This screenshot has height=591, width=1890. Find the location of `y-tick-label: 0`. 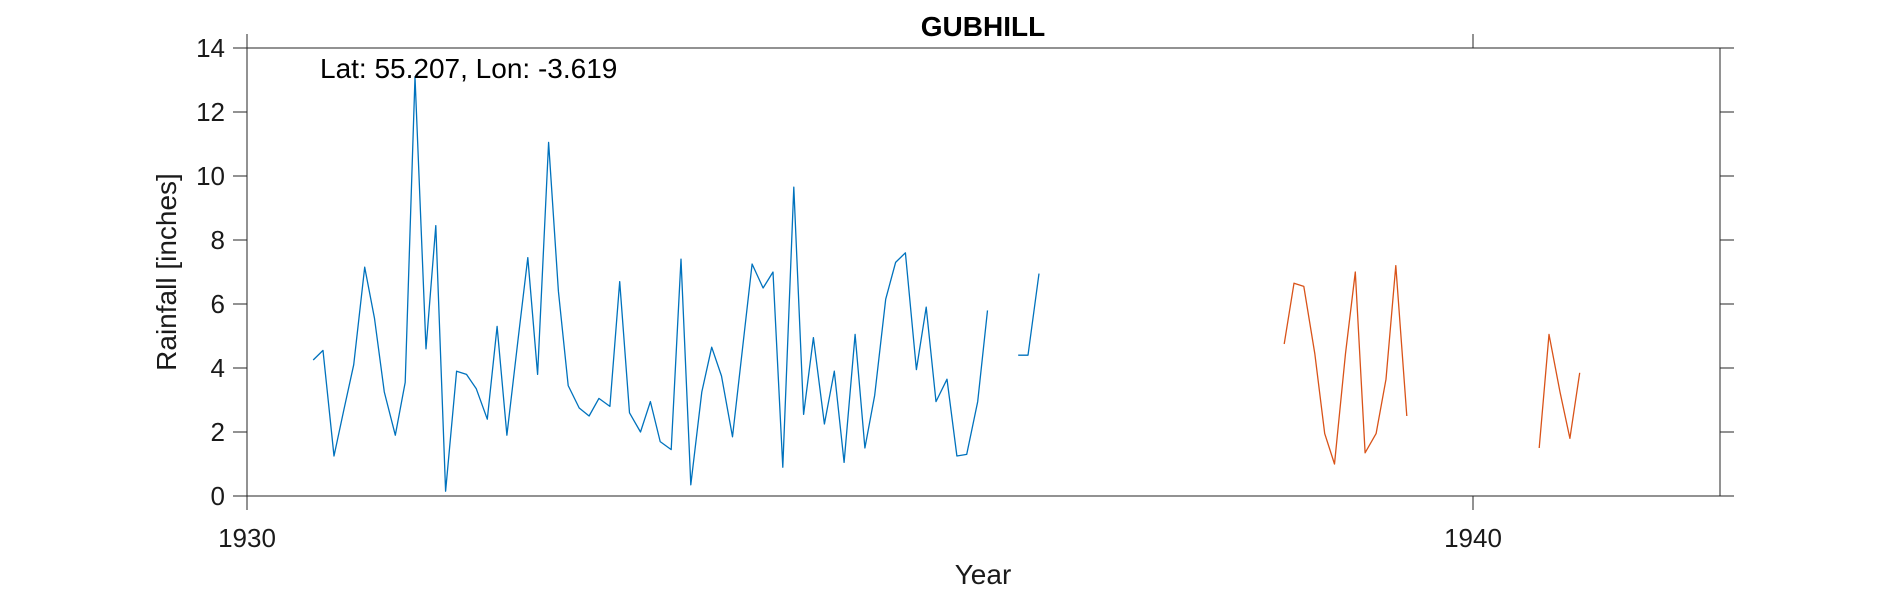

y-tick-label: 0 is located at coordinates (218, 496).